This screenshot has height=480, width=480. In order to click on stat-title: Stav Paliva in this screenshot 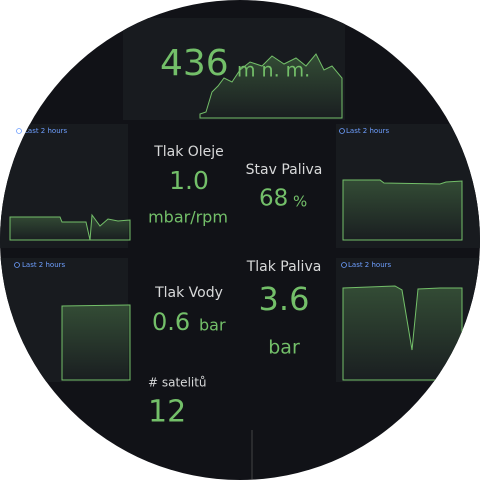, I will do `click(284, 170)`.